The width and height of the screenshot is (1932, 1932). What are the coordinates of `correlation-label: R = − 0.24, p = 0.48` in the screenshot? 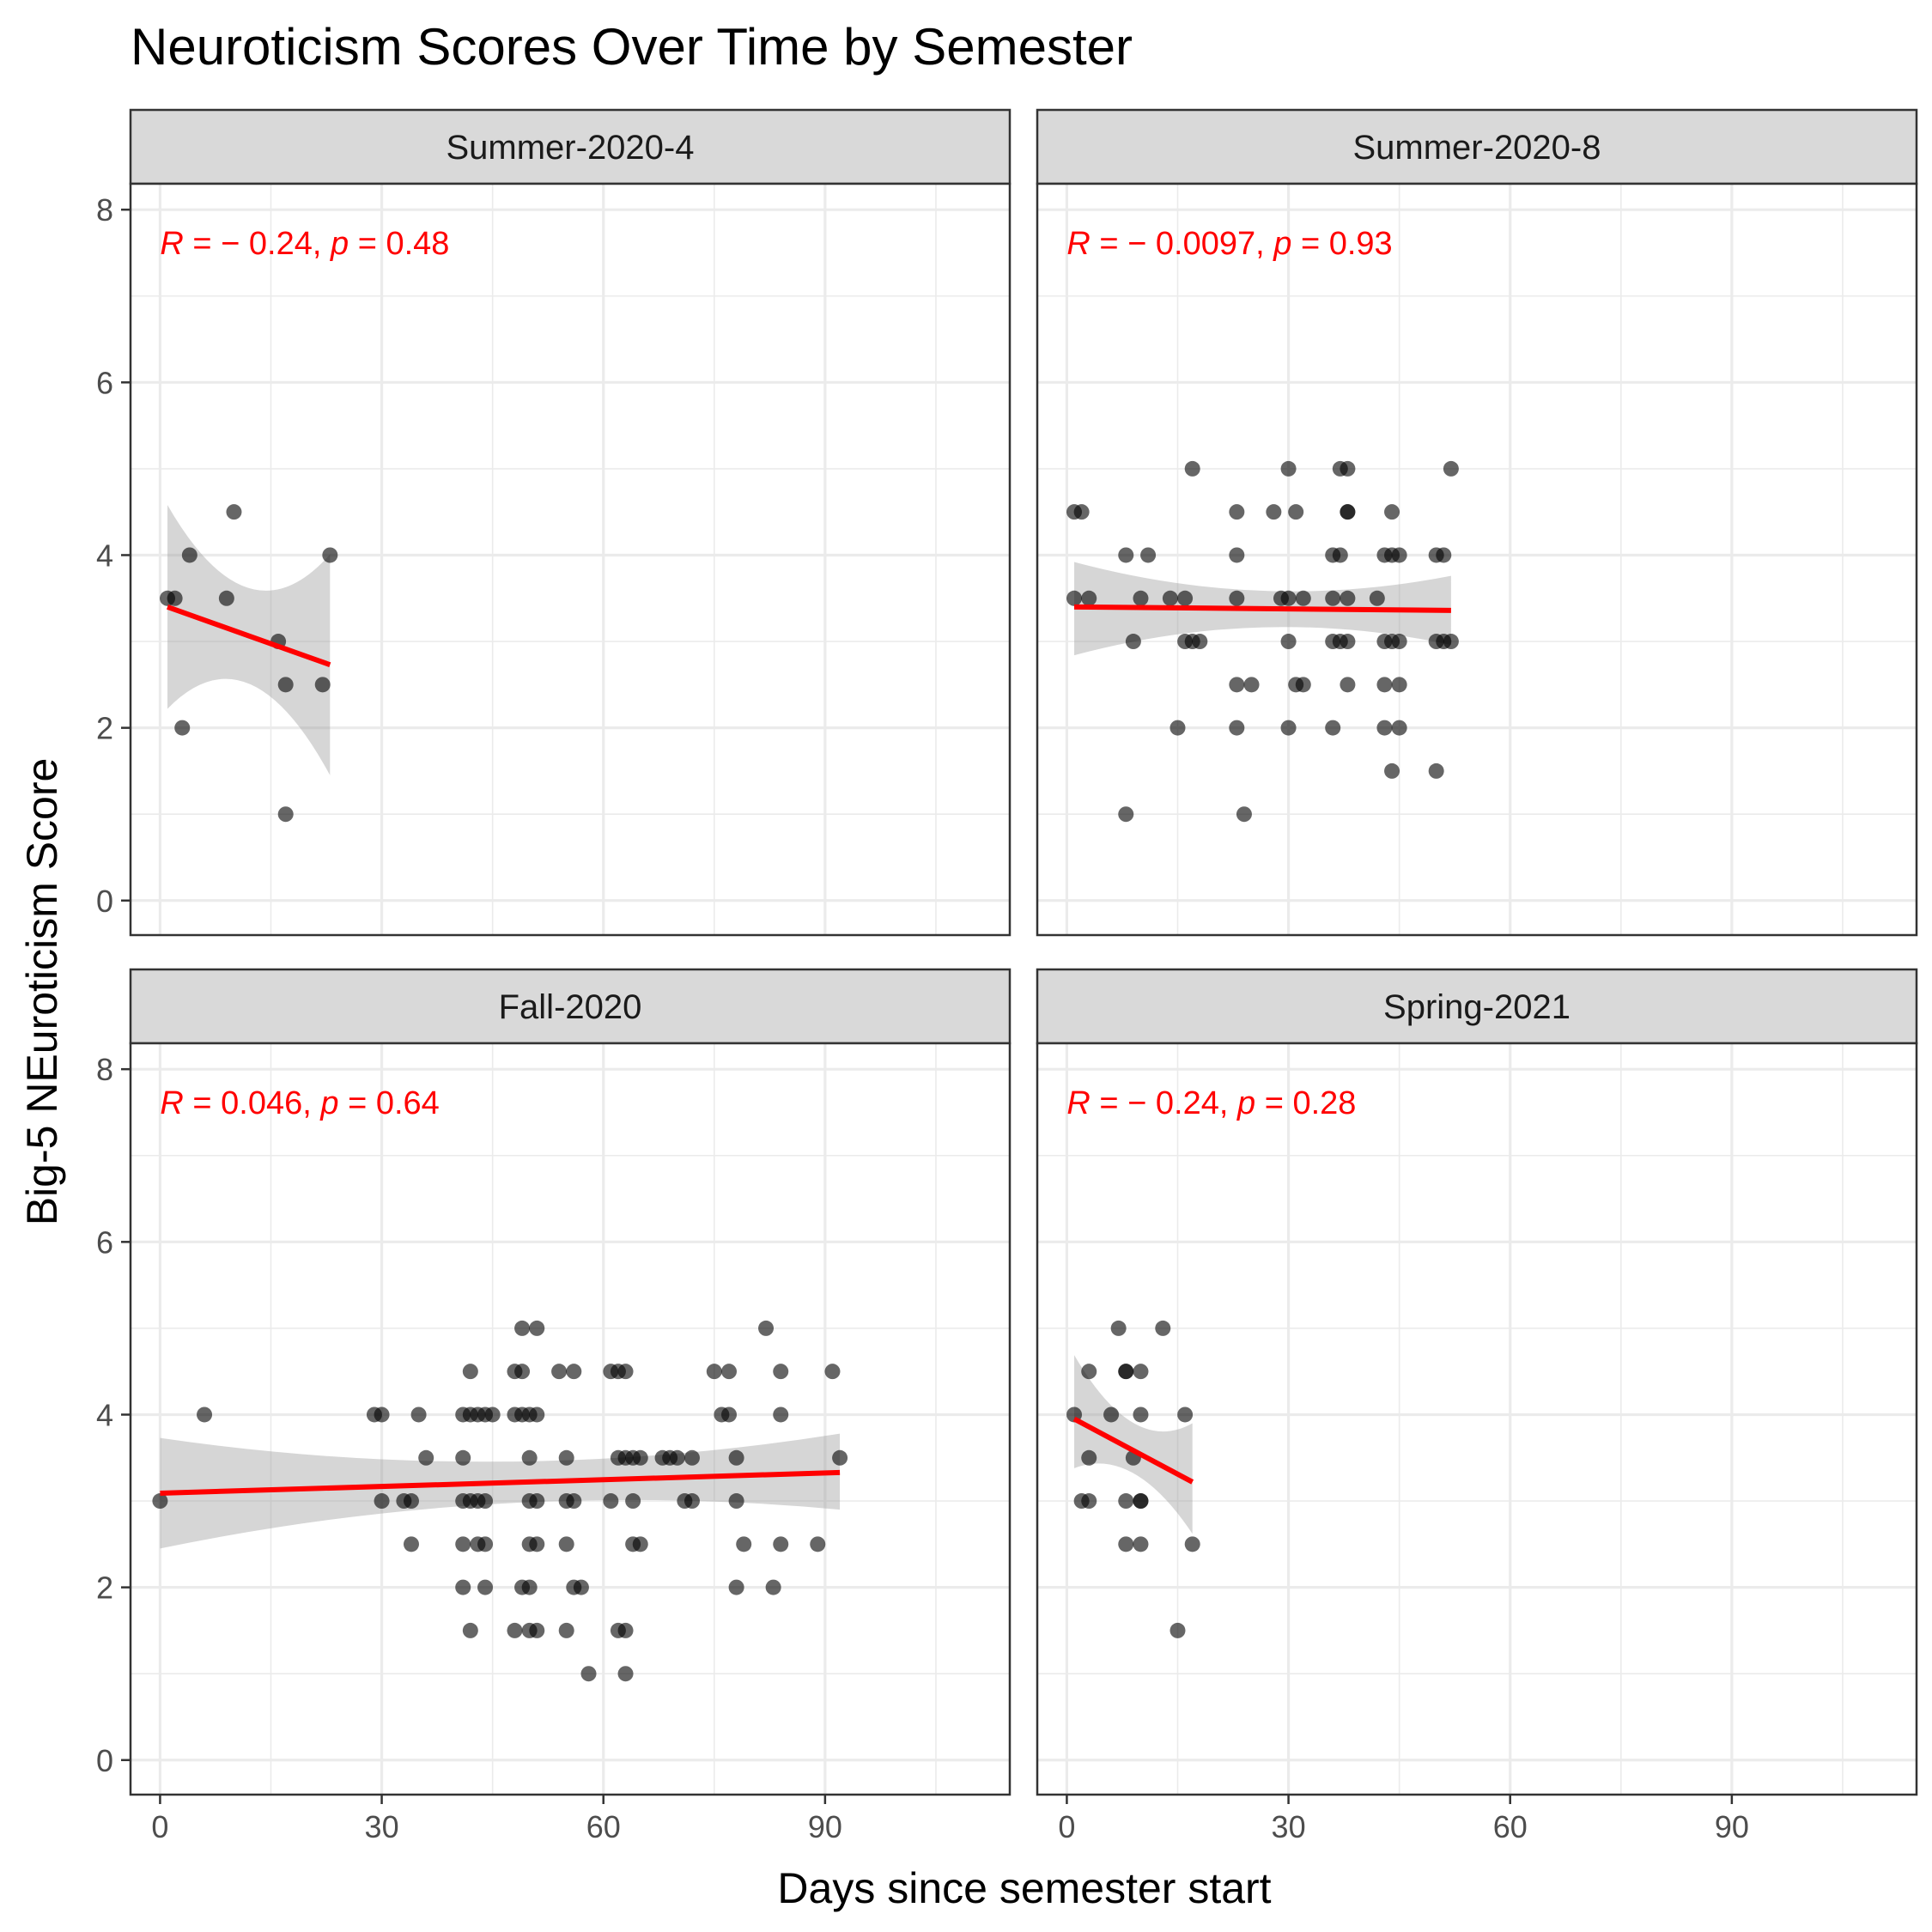 It's located at (304, 244).